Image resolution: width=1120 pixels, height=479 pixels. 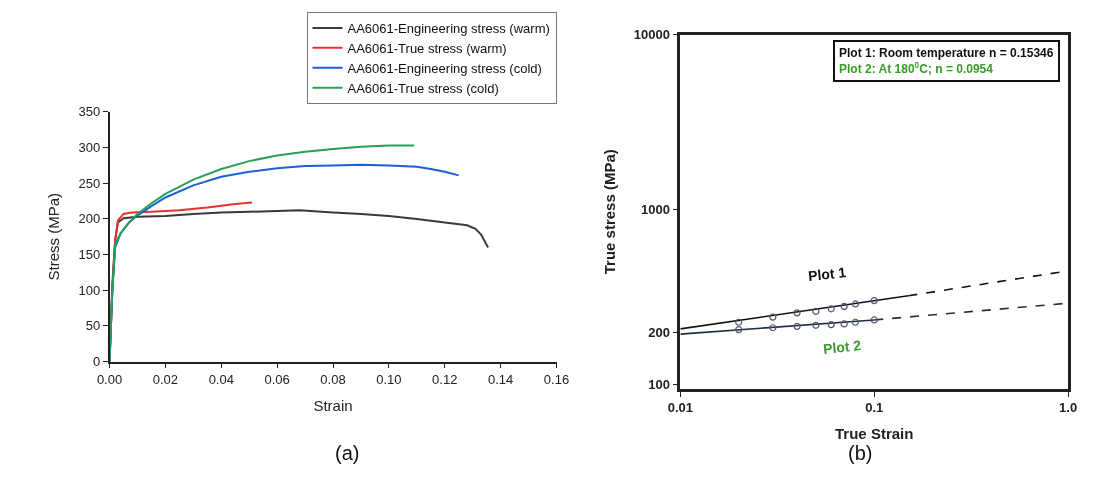 What do you see at coordinates (874, 434) in the screenshot?
I see `x-axis-title: True Strain` at bounding box center [874, 434].